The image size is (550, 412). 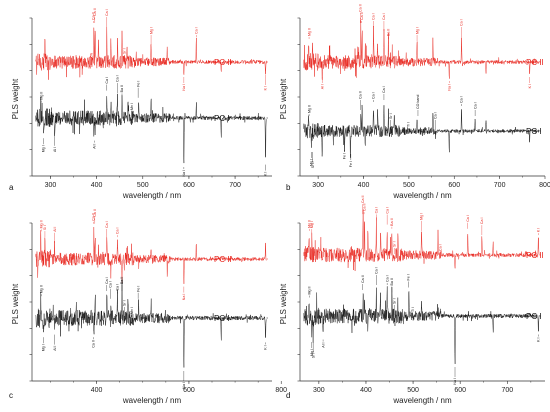 I want to click on panel-letter: a, so click(x=11, y=187).